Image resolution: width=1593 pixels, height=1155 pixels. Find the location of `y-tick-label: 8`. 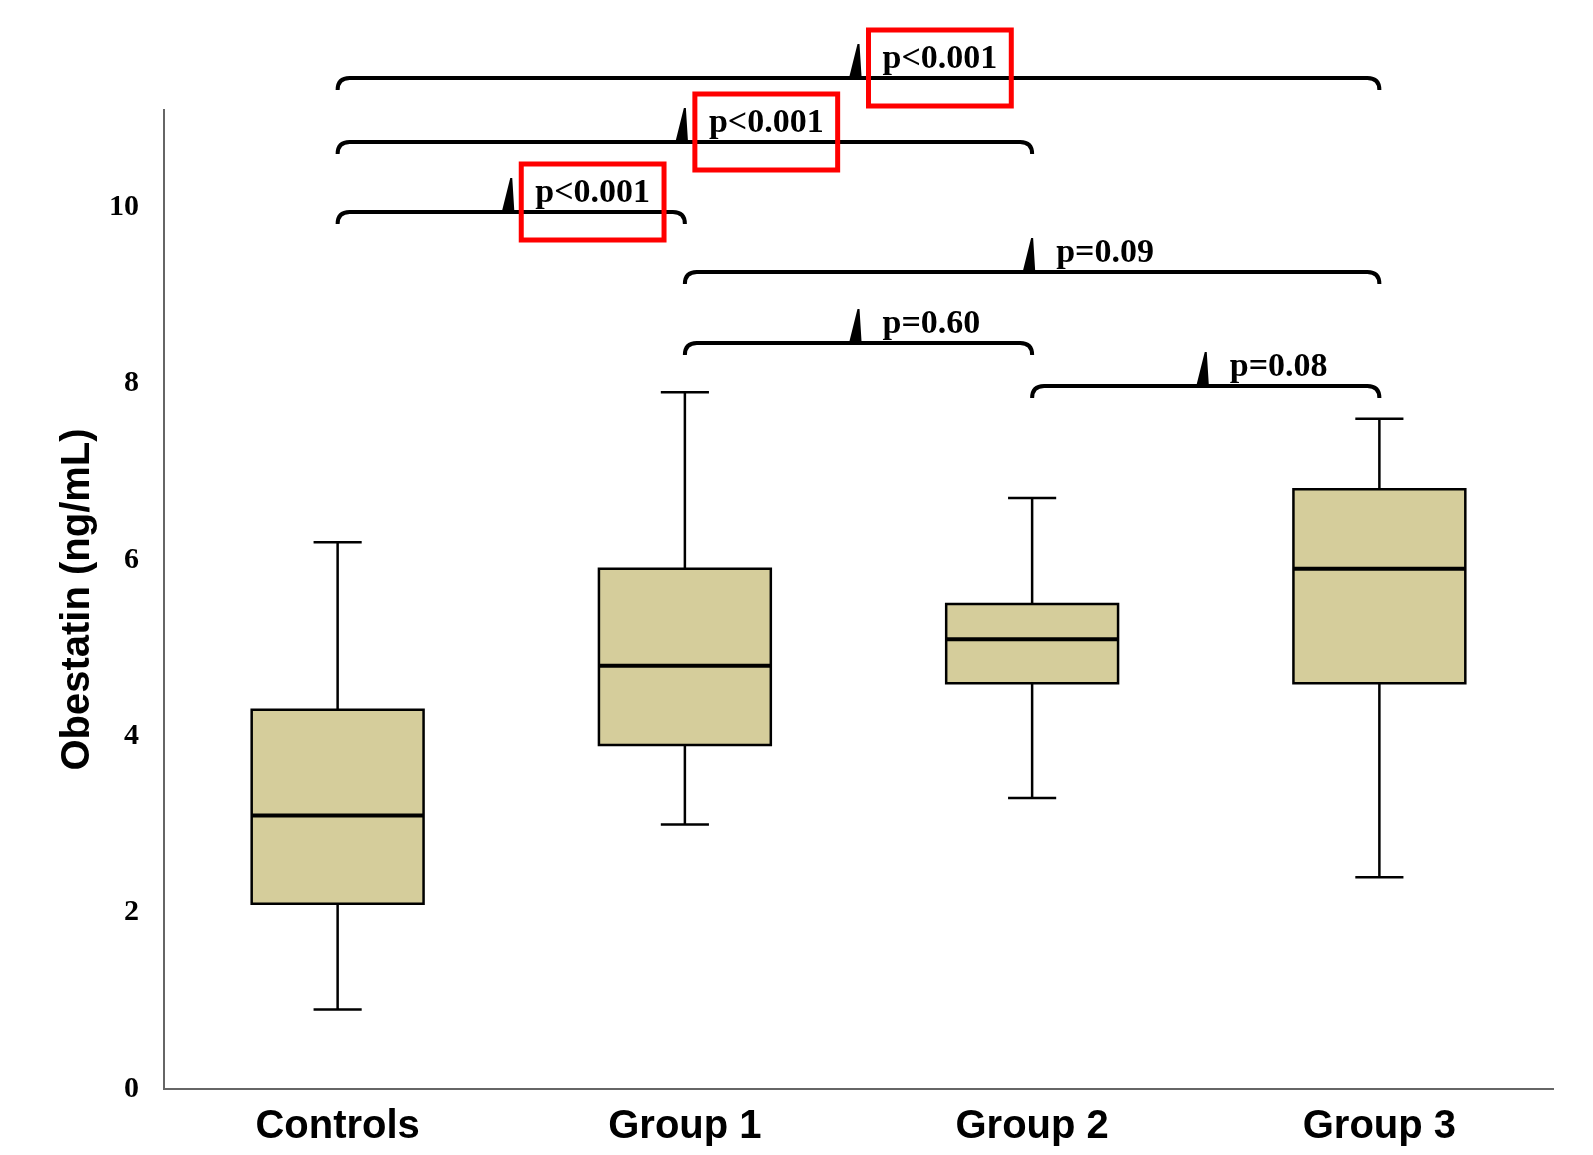

y-tick-label: 8 is located at coordinates (131, 381).